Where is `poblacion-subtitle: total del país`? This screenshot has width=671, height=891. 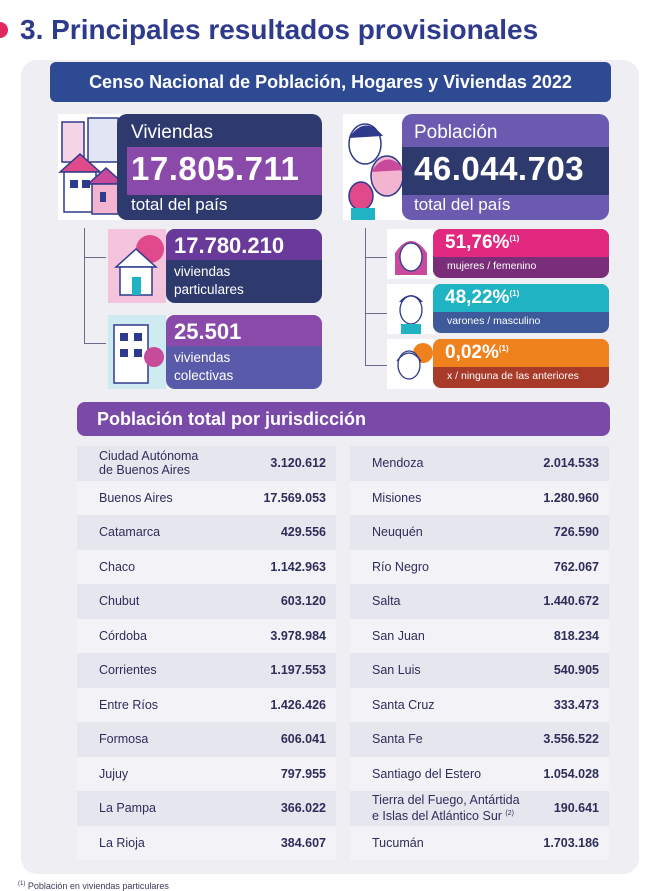 poblacion-subtitle: total del país is located at coordinates (462, 204).